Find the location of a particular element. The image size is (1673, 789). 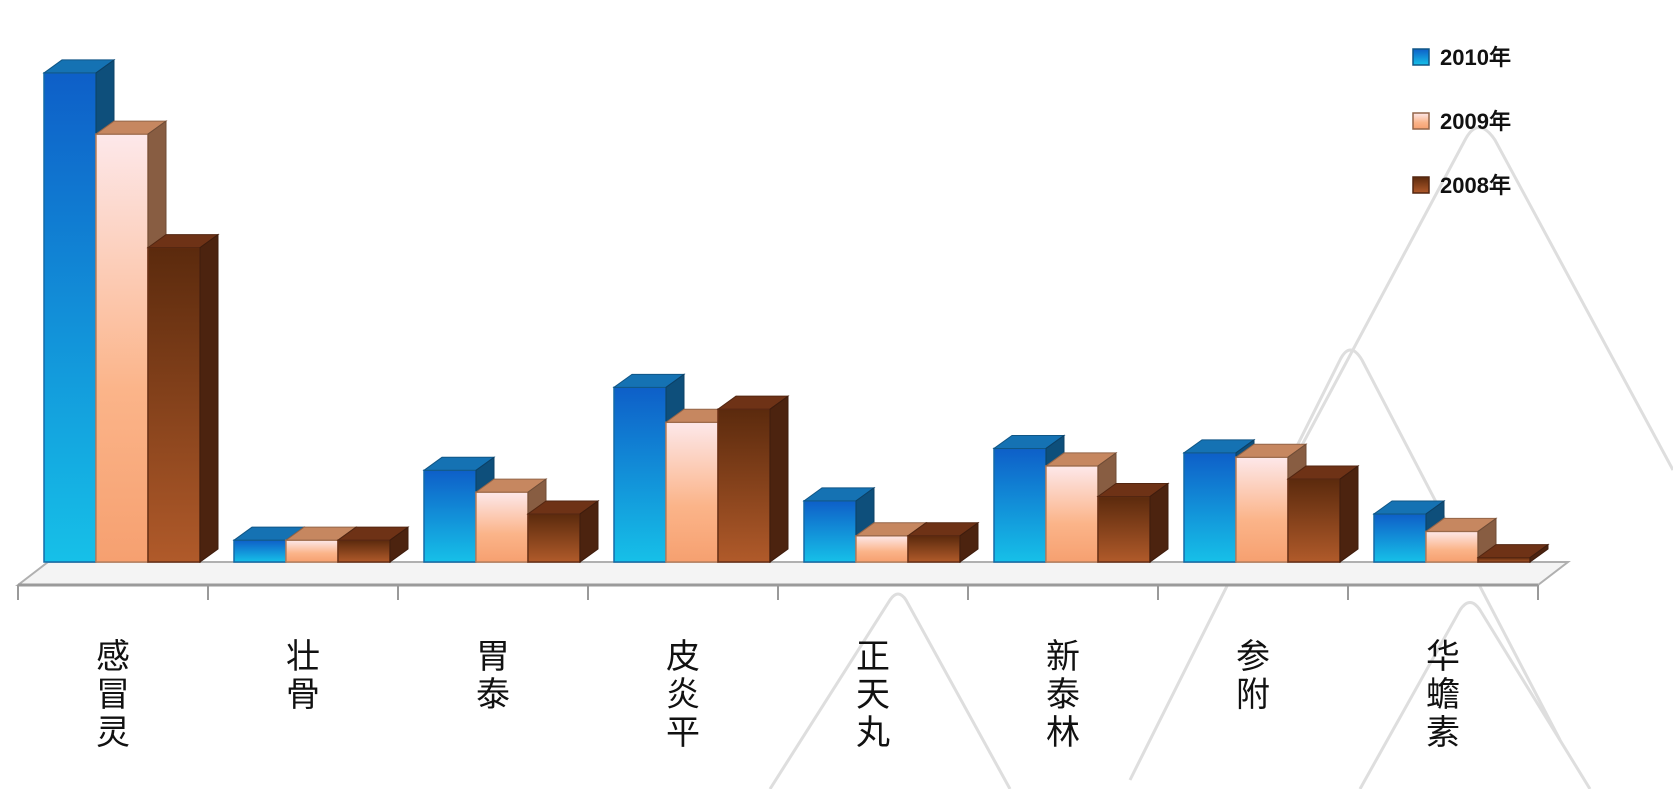

category-label-1: 壮骨 is located at coordinates (303, 676).